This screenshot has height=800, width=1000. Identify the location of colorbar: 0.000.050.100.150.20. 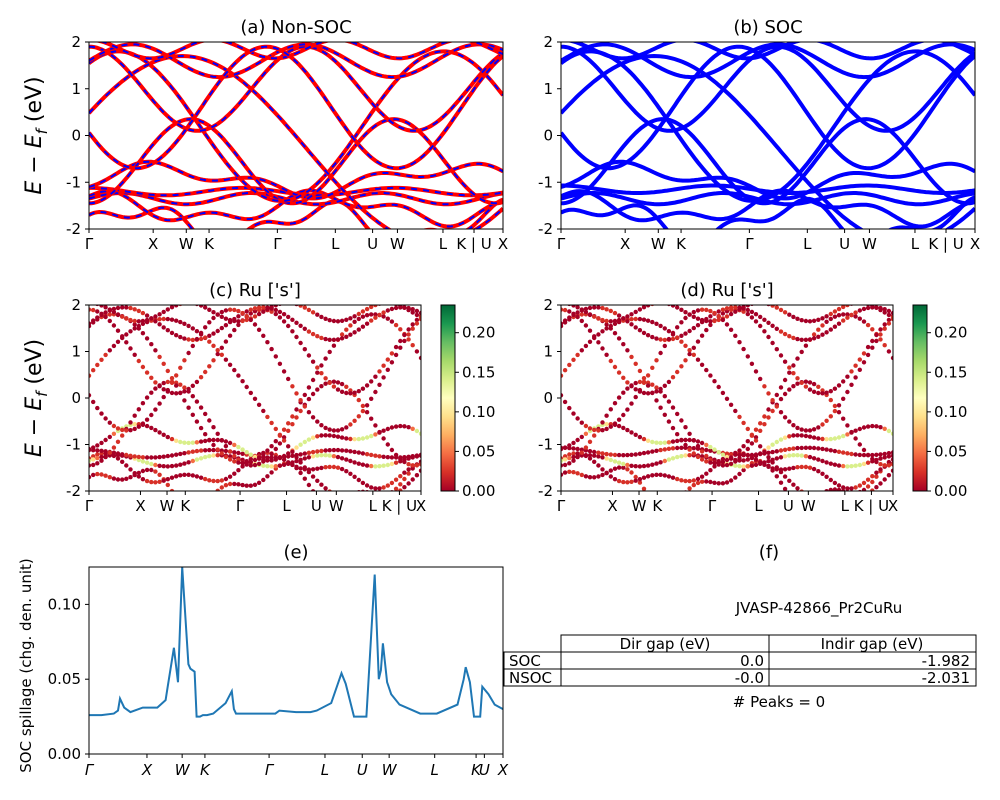
(467, 402).